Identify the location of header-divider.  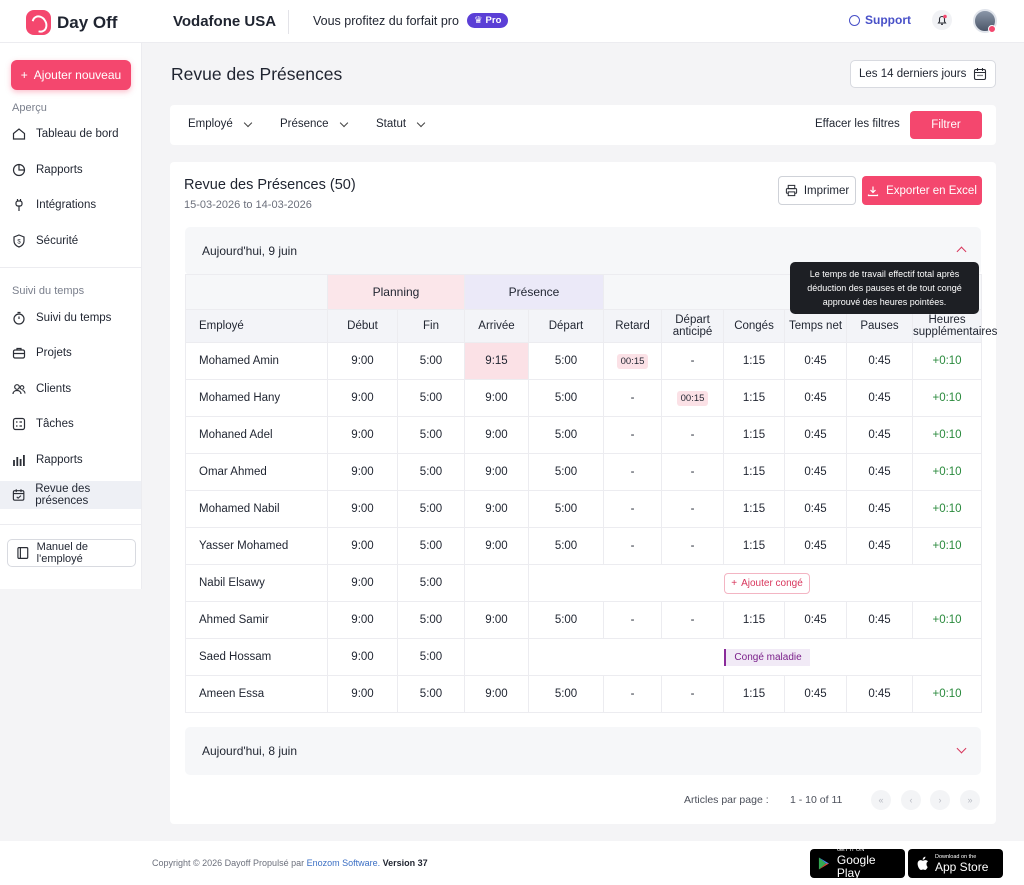
(288, 22).